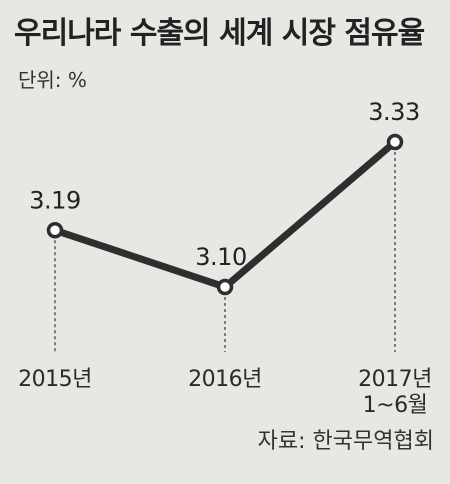 This screenshot has height=484, width=450. I want to click on chart-title: 우리나라 수출의 세계 시장 점유율, so click(219, 33).